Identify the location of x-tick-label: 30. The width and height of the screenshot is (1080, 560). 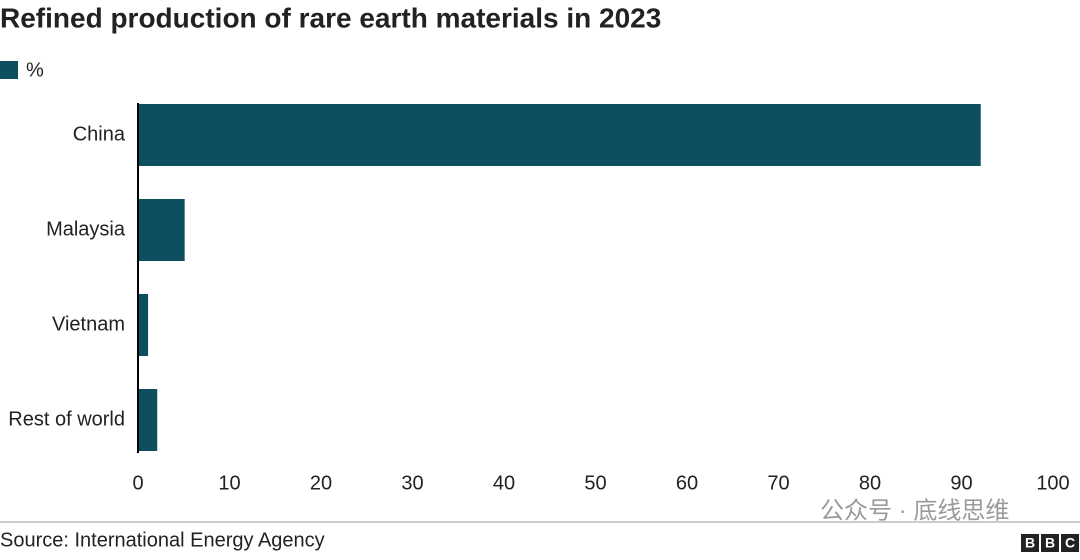
(412, 483).